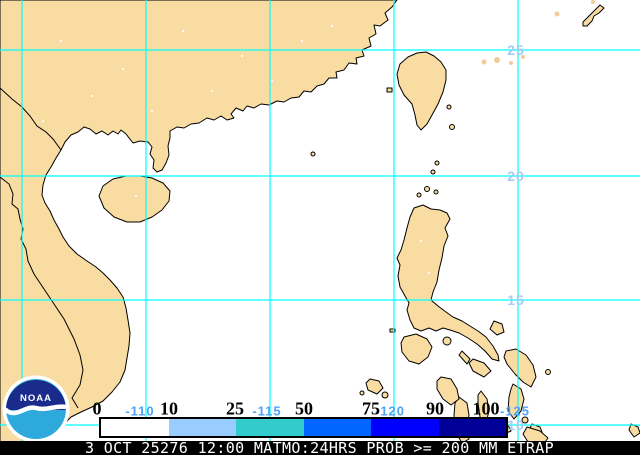 This screenshot has height=455, width=640. Describe the element at coordinates (267, 411) in the screenshot. I see `longitude-grid-label: -115` at that location.